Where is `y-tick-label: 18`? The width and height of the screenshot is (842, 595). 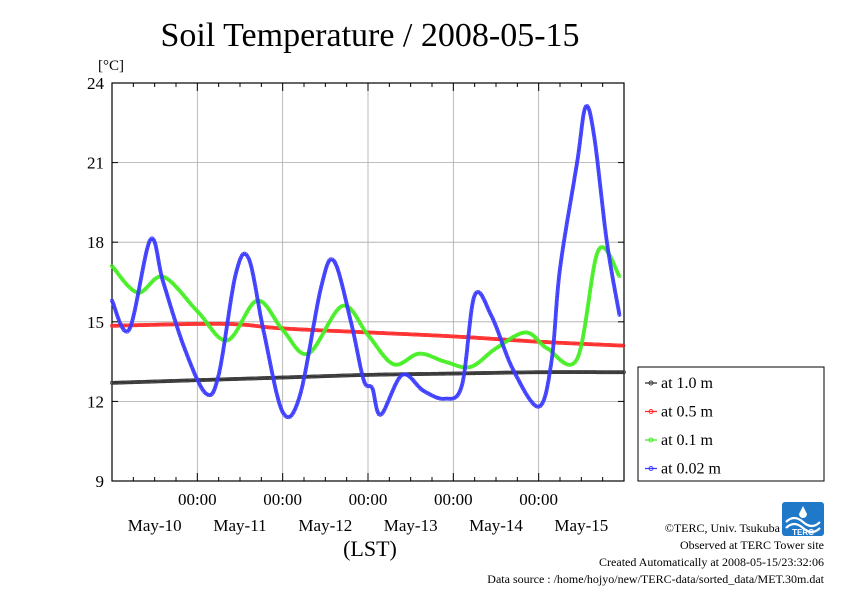
y-tick-label: 18 is located at coordinates (95, 242).